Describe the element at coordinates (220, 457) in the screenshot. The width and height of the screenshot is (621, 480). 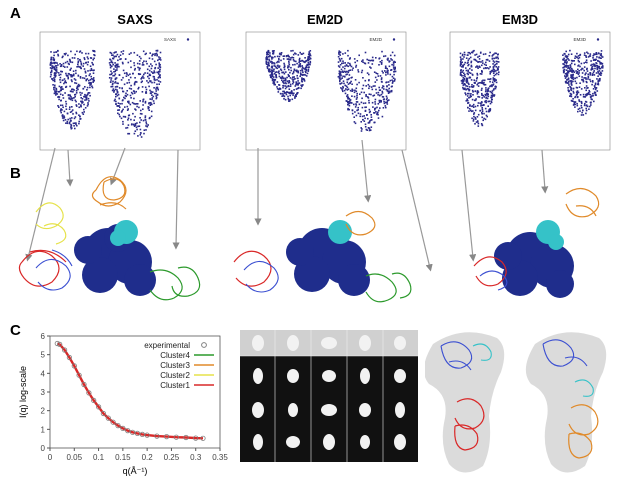
I see `x-tick-label: 0.35` at that location.